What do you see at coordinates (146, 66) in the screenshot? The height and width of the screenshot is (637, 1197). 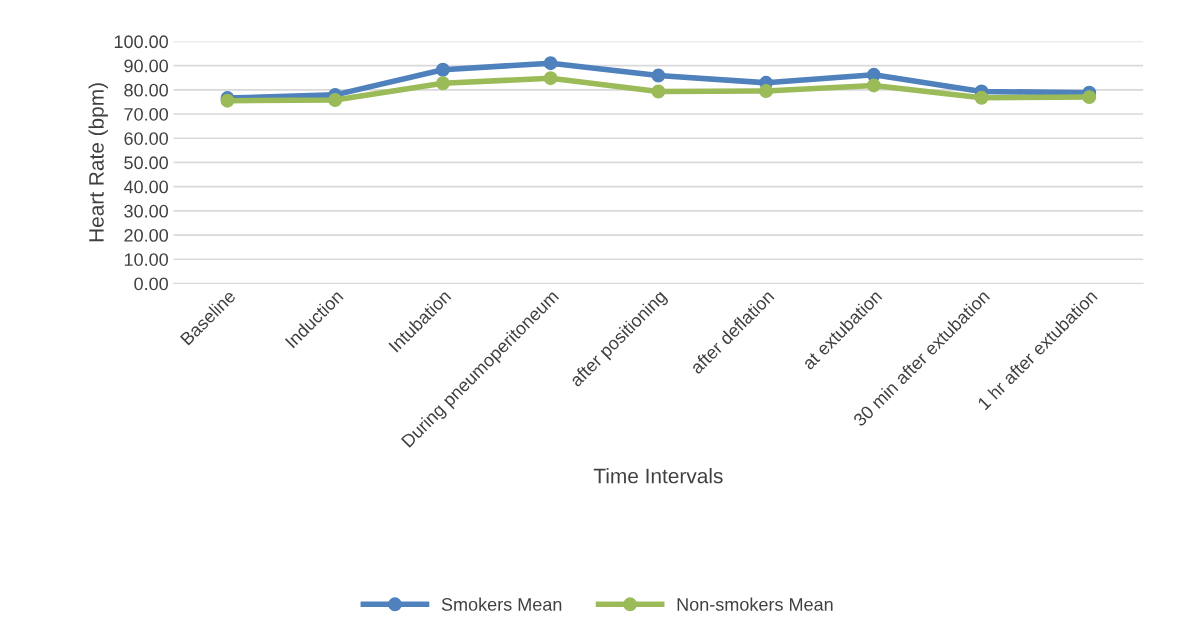 I see `y-tick-label: 90.00` at bounding box center [146, 66].